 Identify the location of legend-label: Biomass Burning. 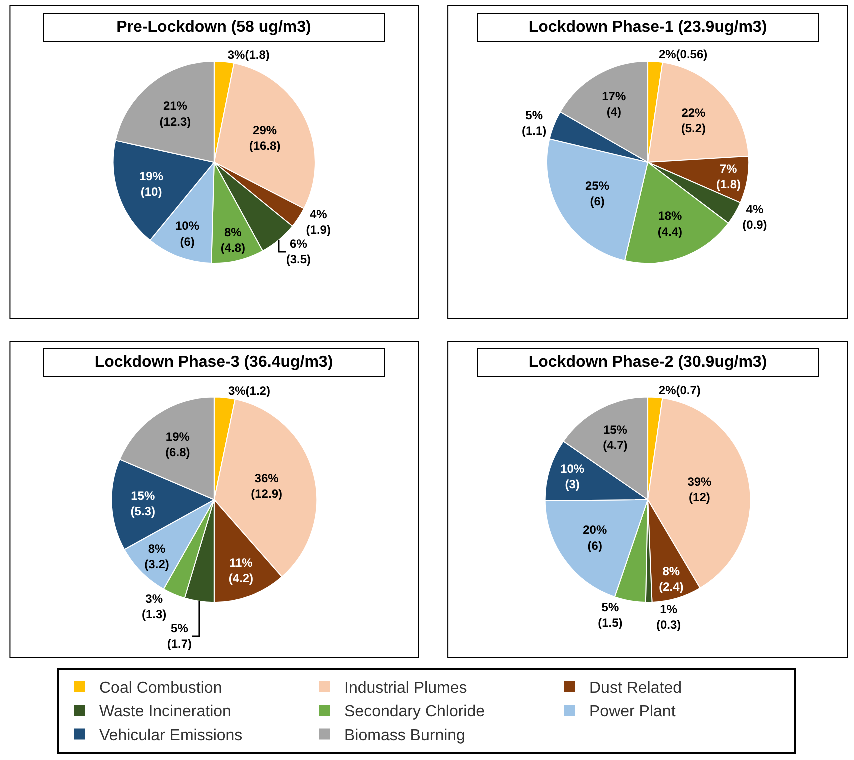
(405, 736).